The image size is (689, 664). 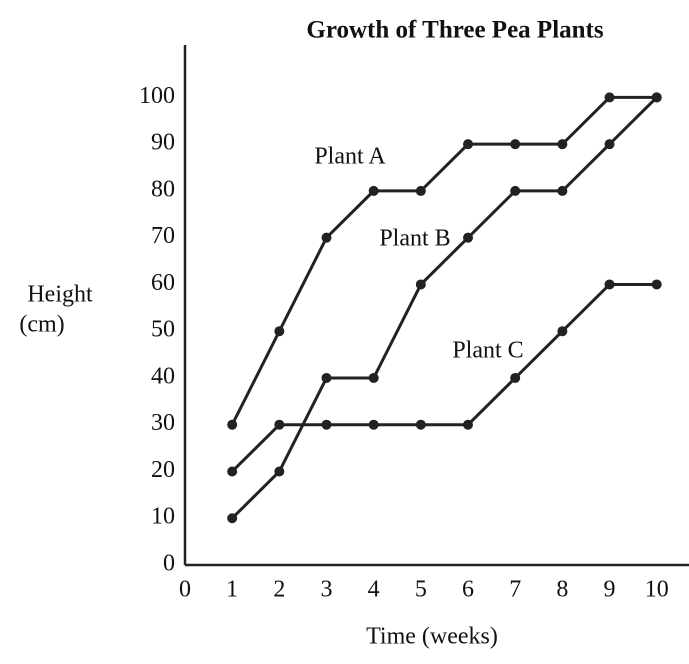 I want to click on annotation: Plant C, so click(x=487, y=351).